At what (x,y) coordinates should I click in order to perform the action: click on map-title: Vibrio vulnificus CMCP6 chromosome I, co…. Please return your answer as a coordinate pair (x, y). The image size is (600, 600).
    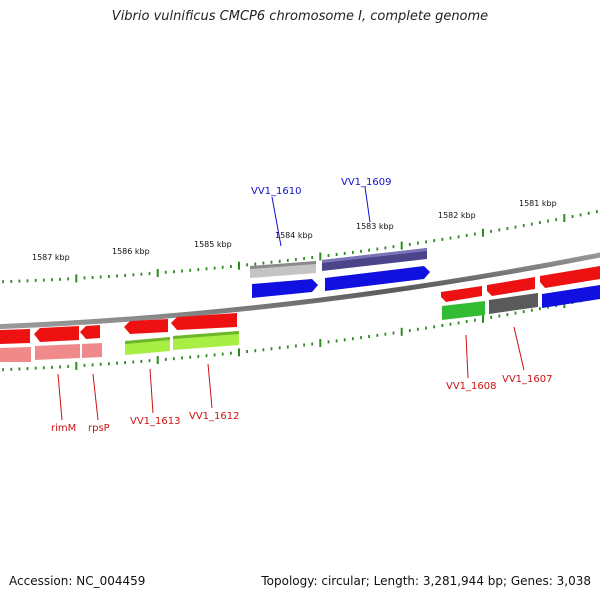
    Looking at the image, I should click on (300, 16).